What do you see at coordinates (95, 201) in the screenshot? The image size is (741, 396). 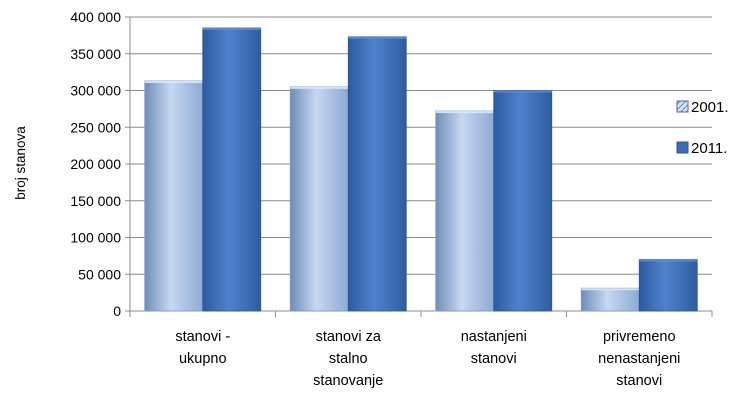 I see `y-tick-label: 150 000` at bounding box center [95, 201].